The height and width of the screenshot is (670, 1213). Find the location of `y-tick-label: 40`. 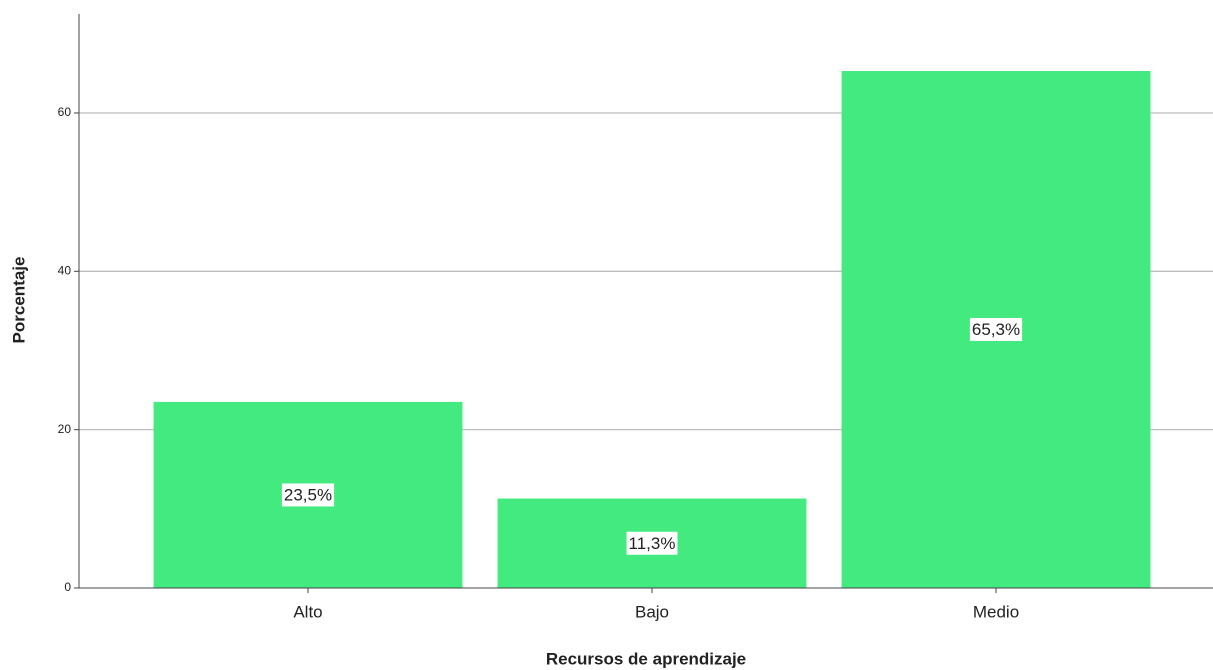

y-tick-label: 40 is located at coordinates (65, 270).